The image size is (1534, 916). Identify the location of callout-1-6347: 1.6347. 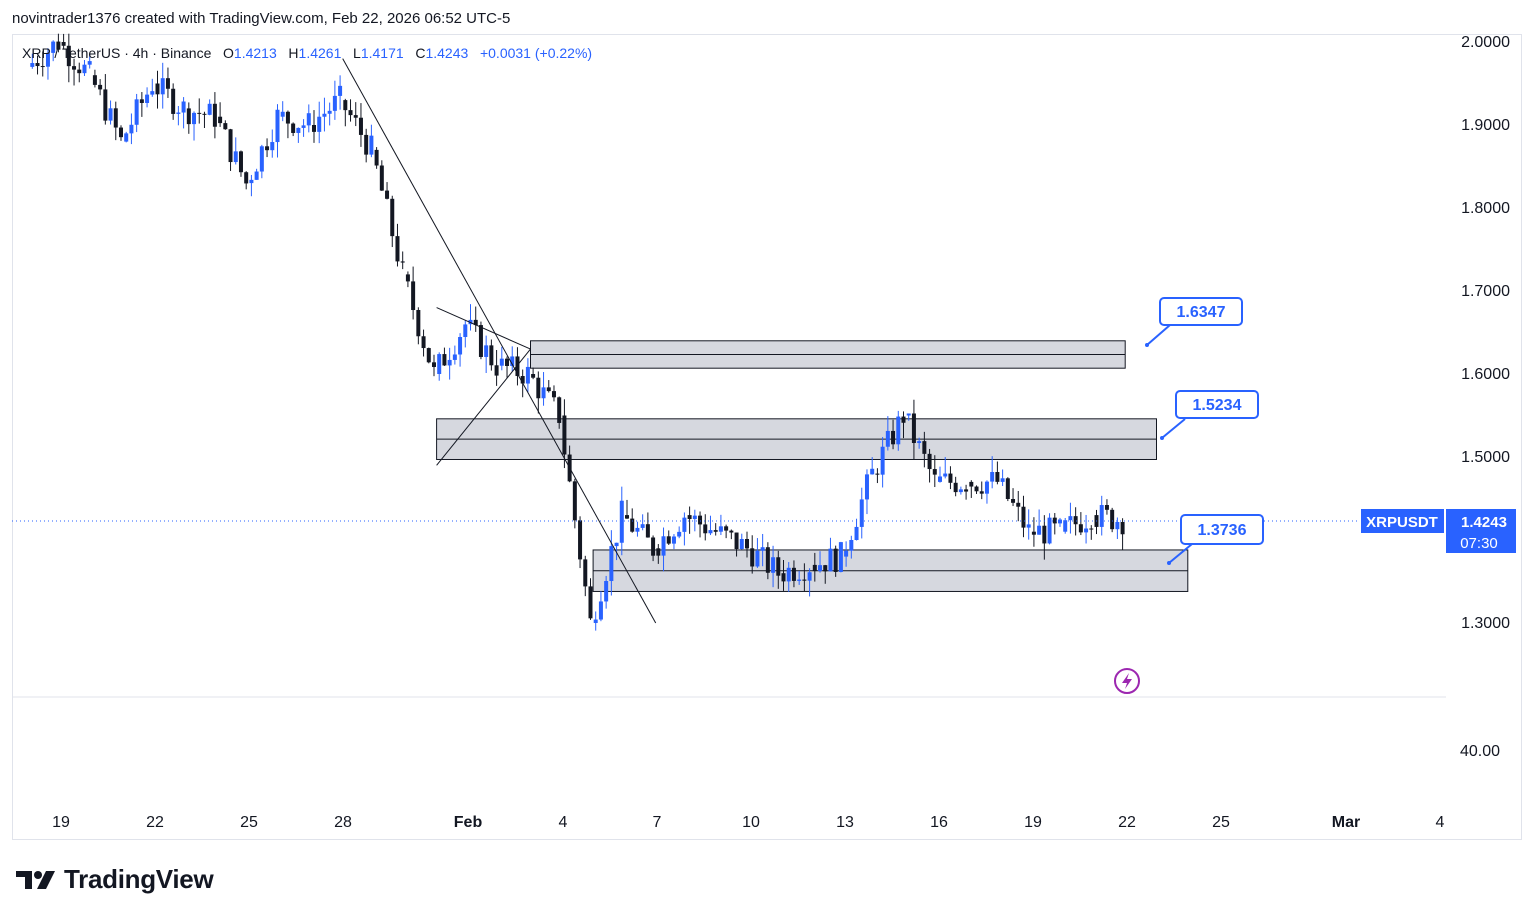
(1194, 322).